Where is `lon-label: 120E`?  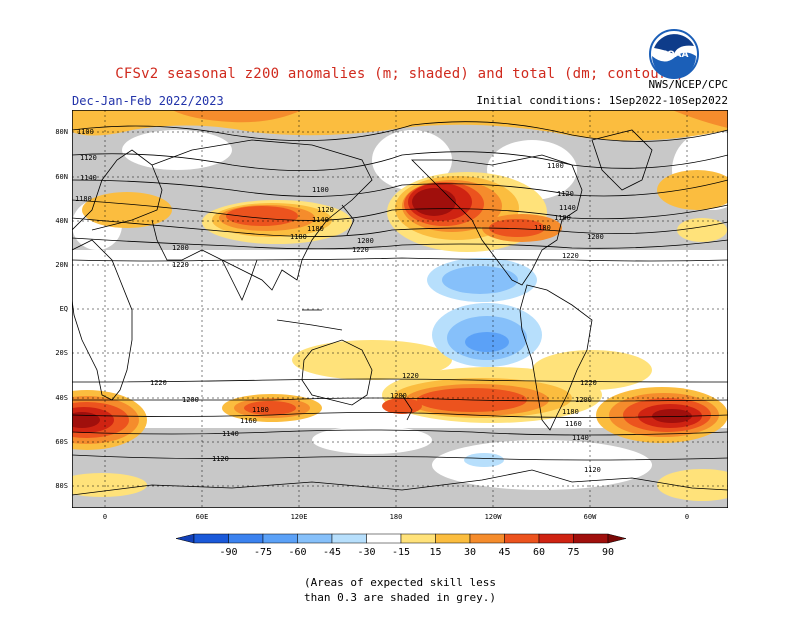
lon-label: 120E is located at coordinates (299, 517).